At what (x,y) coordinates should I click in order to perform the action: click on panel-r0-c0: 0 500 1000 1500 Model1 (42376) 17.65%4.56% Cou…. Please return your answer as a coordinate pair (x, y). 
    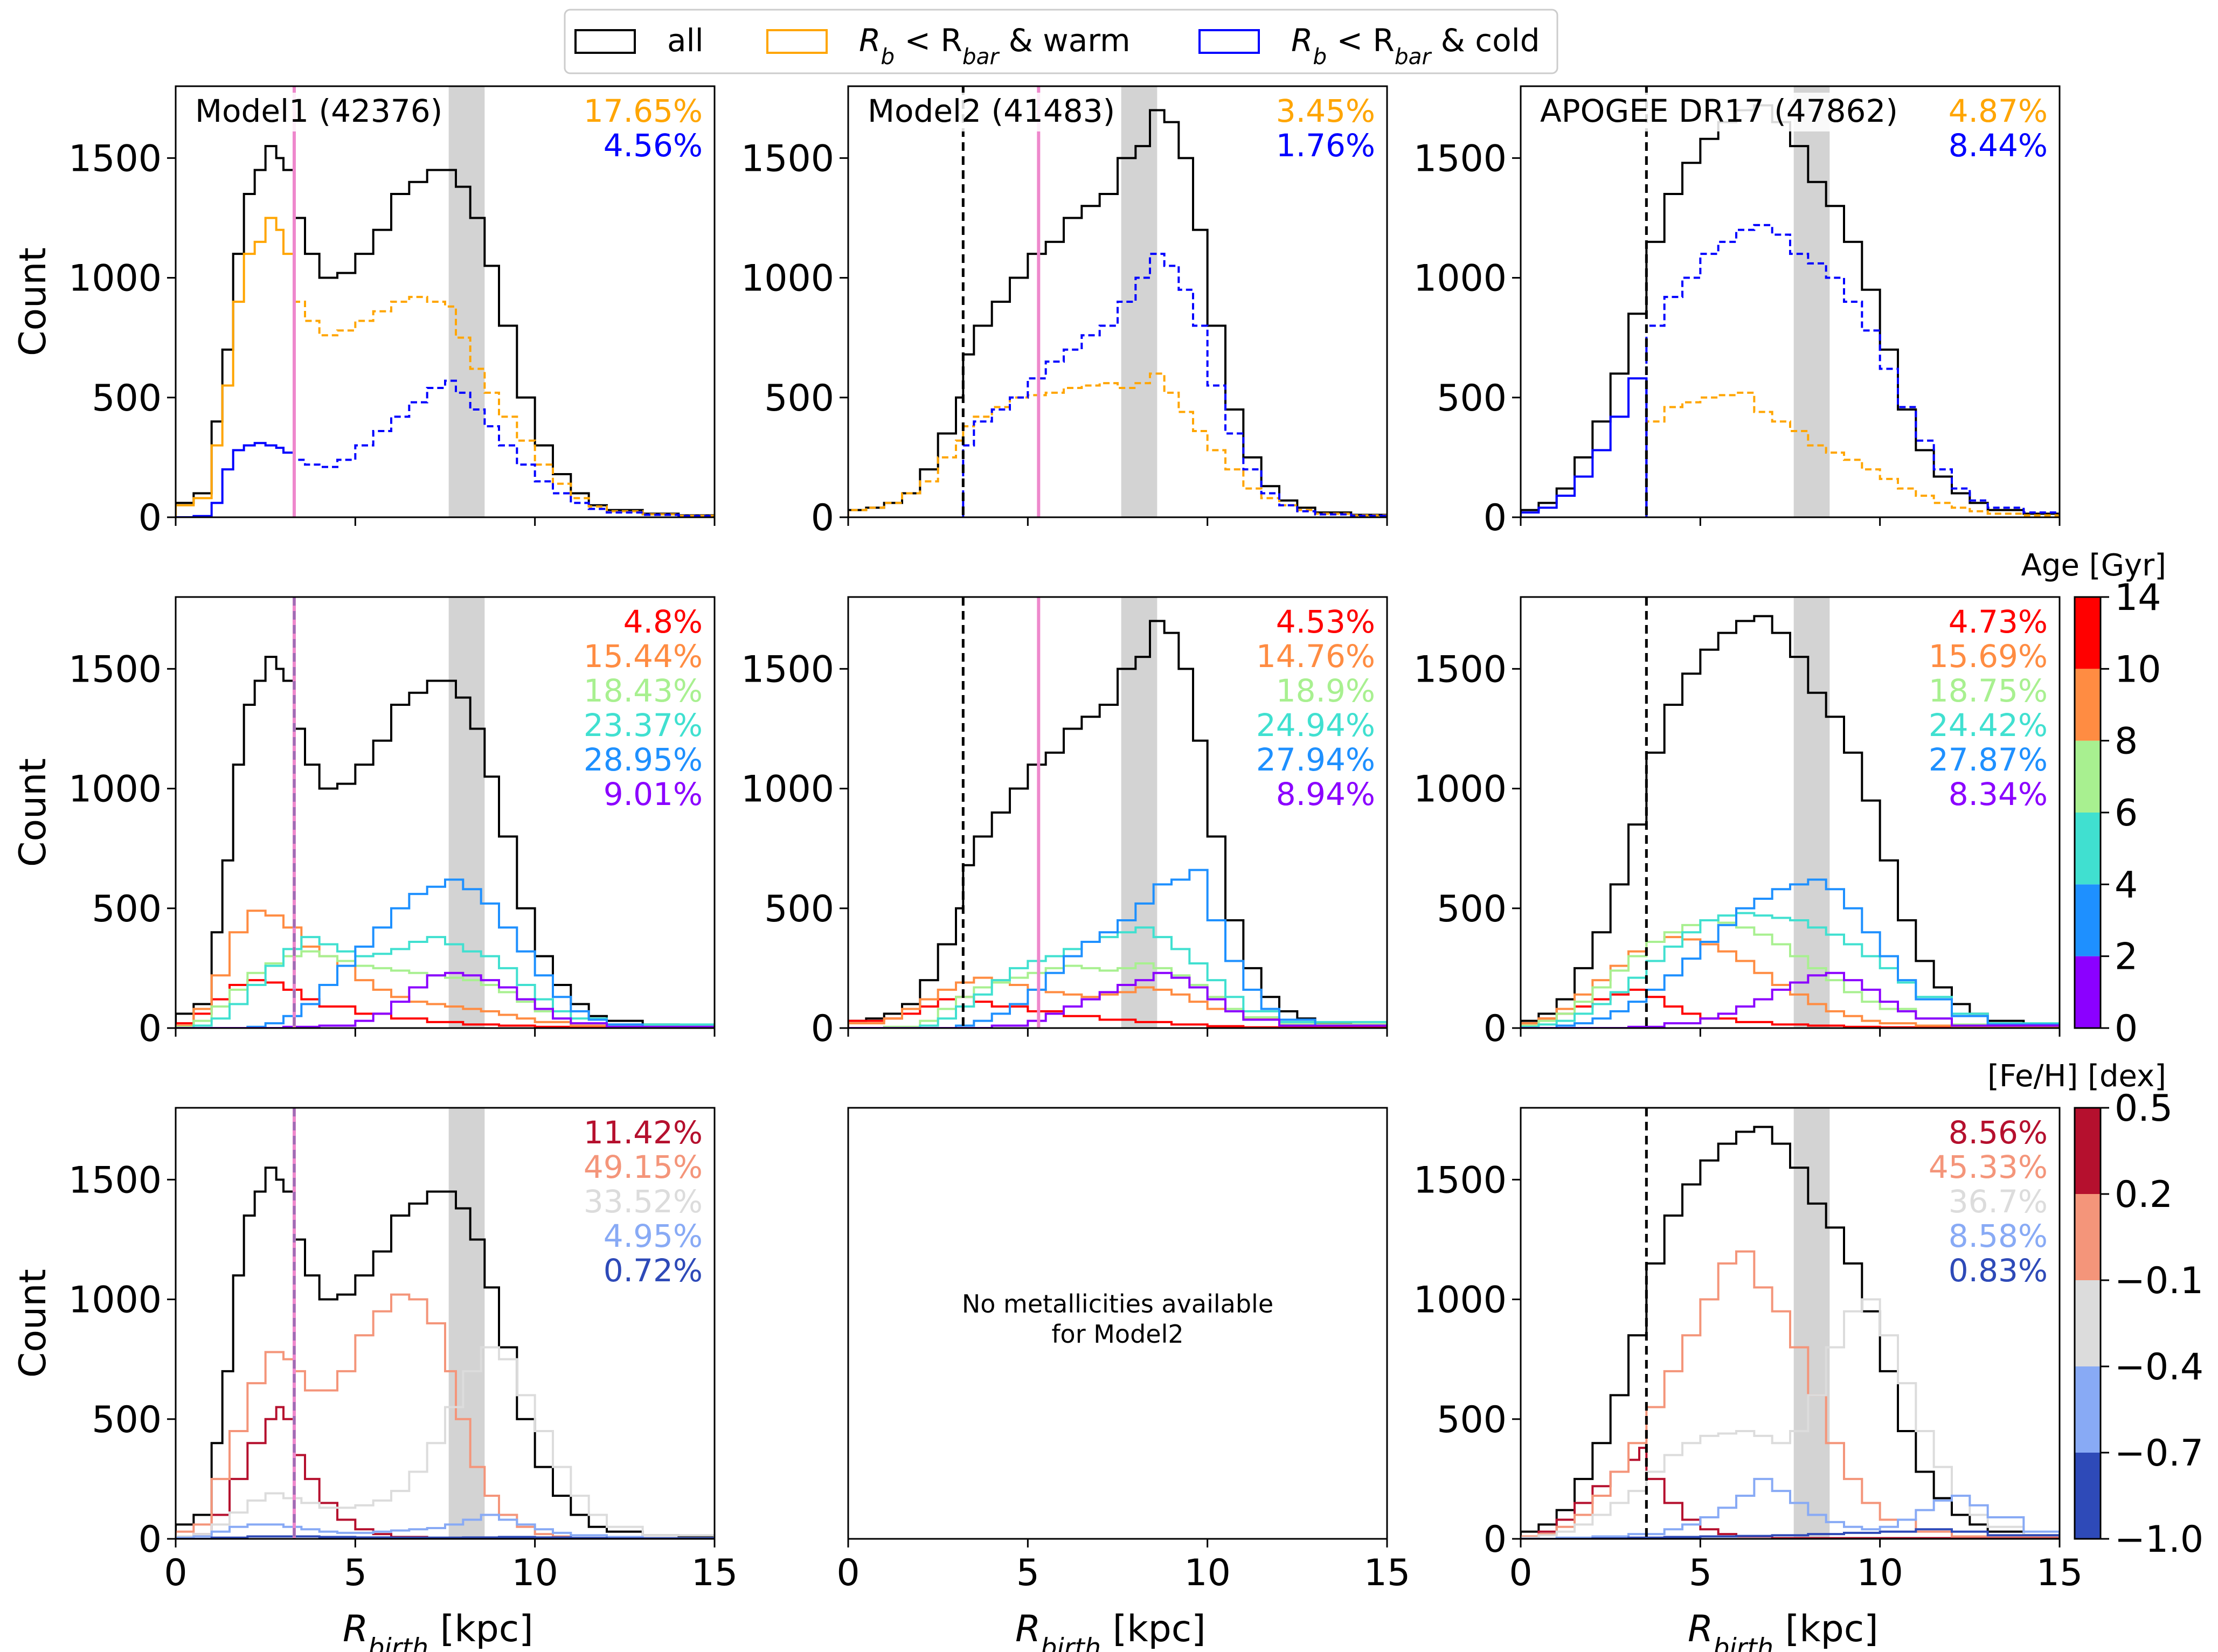
    Looking at the image, I should click on (364, 312).